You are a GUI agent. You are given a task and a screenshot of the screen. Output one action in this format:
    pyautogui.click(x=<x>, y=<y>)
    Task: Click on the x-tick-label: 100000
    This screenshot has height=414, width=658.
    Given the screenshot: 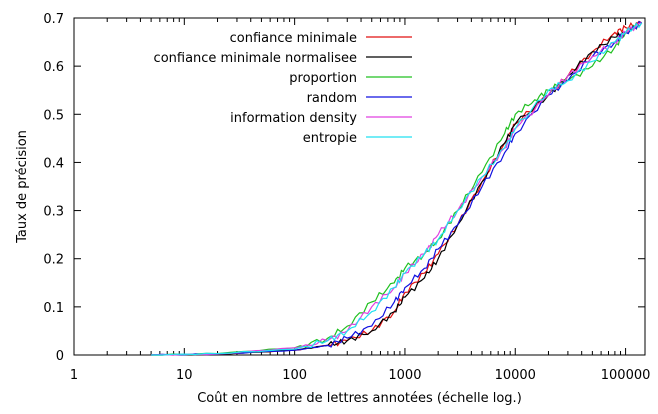 What is the action you would take?
    pyautogui.click(x=626, y=375)
    